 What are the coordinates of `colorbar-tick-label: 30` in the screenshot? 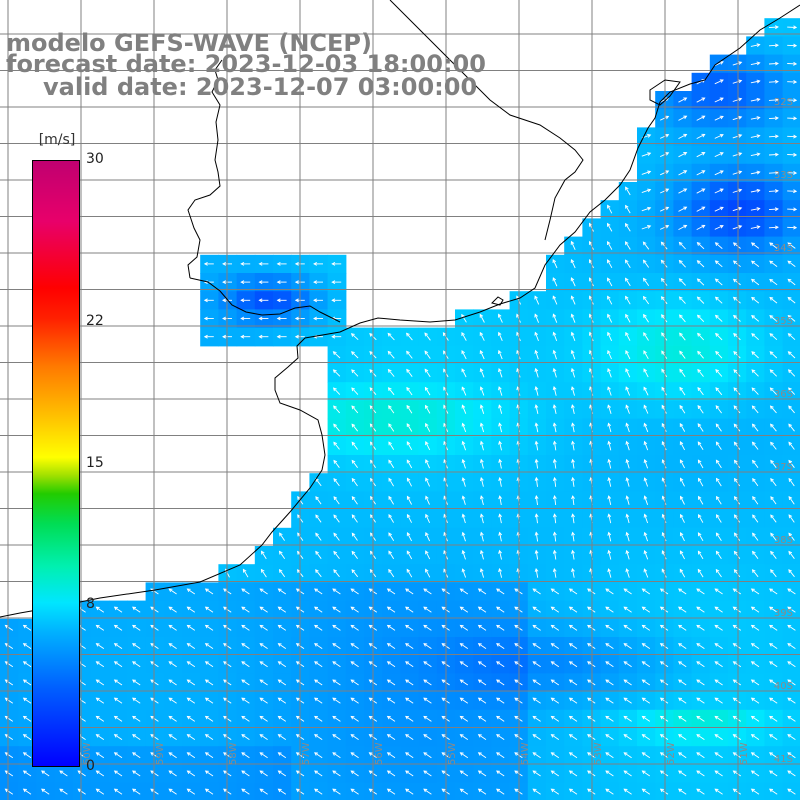 It's located at (95, 159).